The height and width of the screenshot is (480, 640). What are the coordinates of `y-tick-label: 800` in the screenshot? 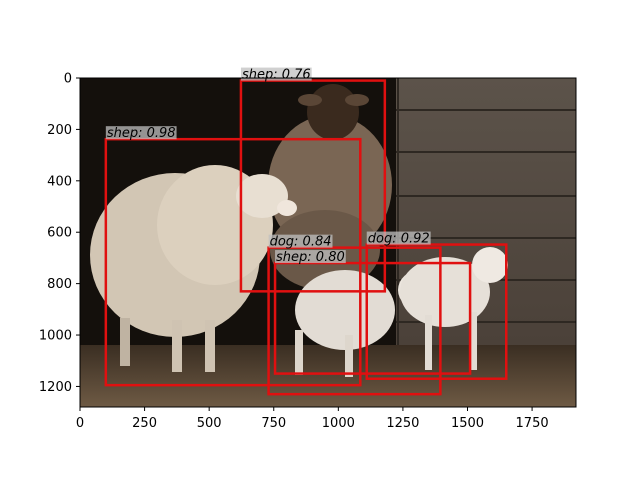 It's located at (59, 284).